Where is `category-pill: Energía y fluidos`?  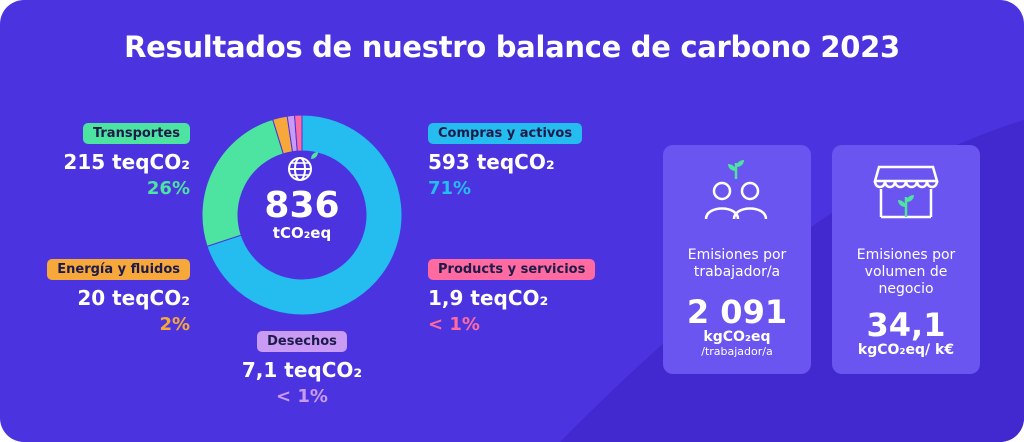 category-pill: Energía y fluidos is located at coordinates (118, 269).